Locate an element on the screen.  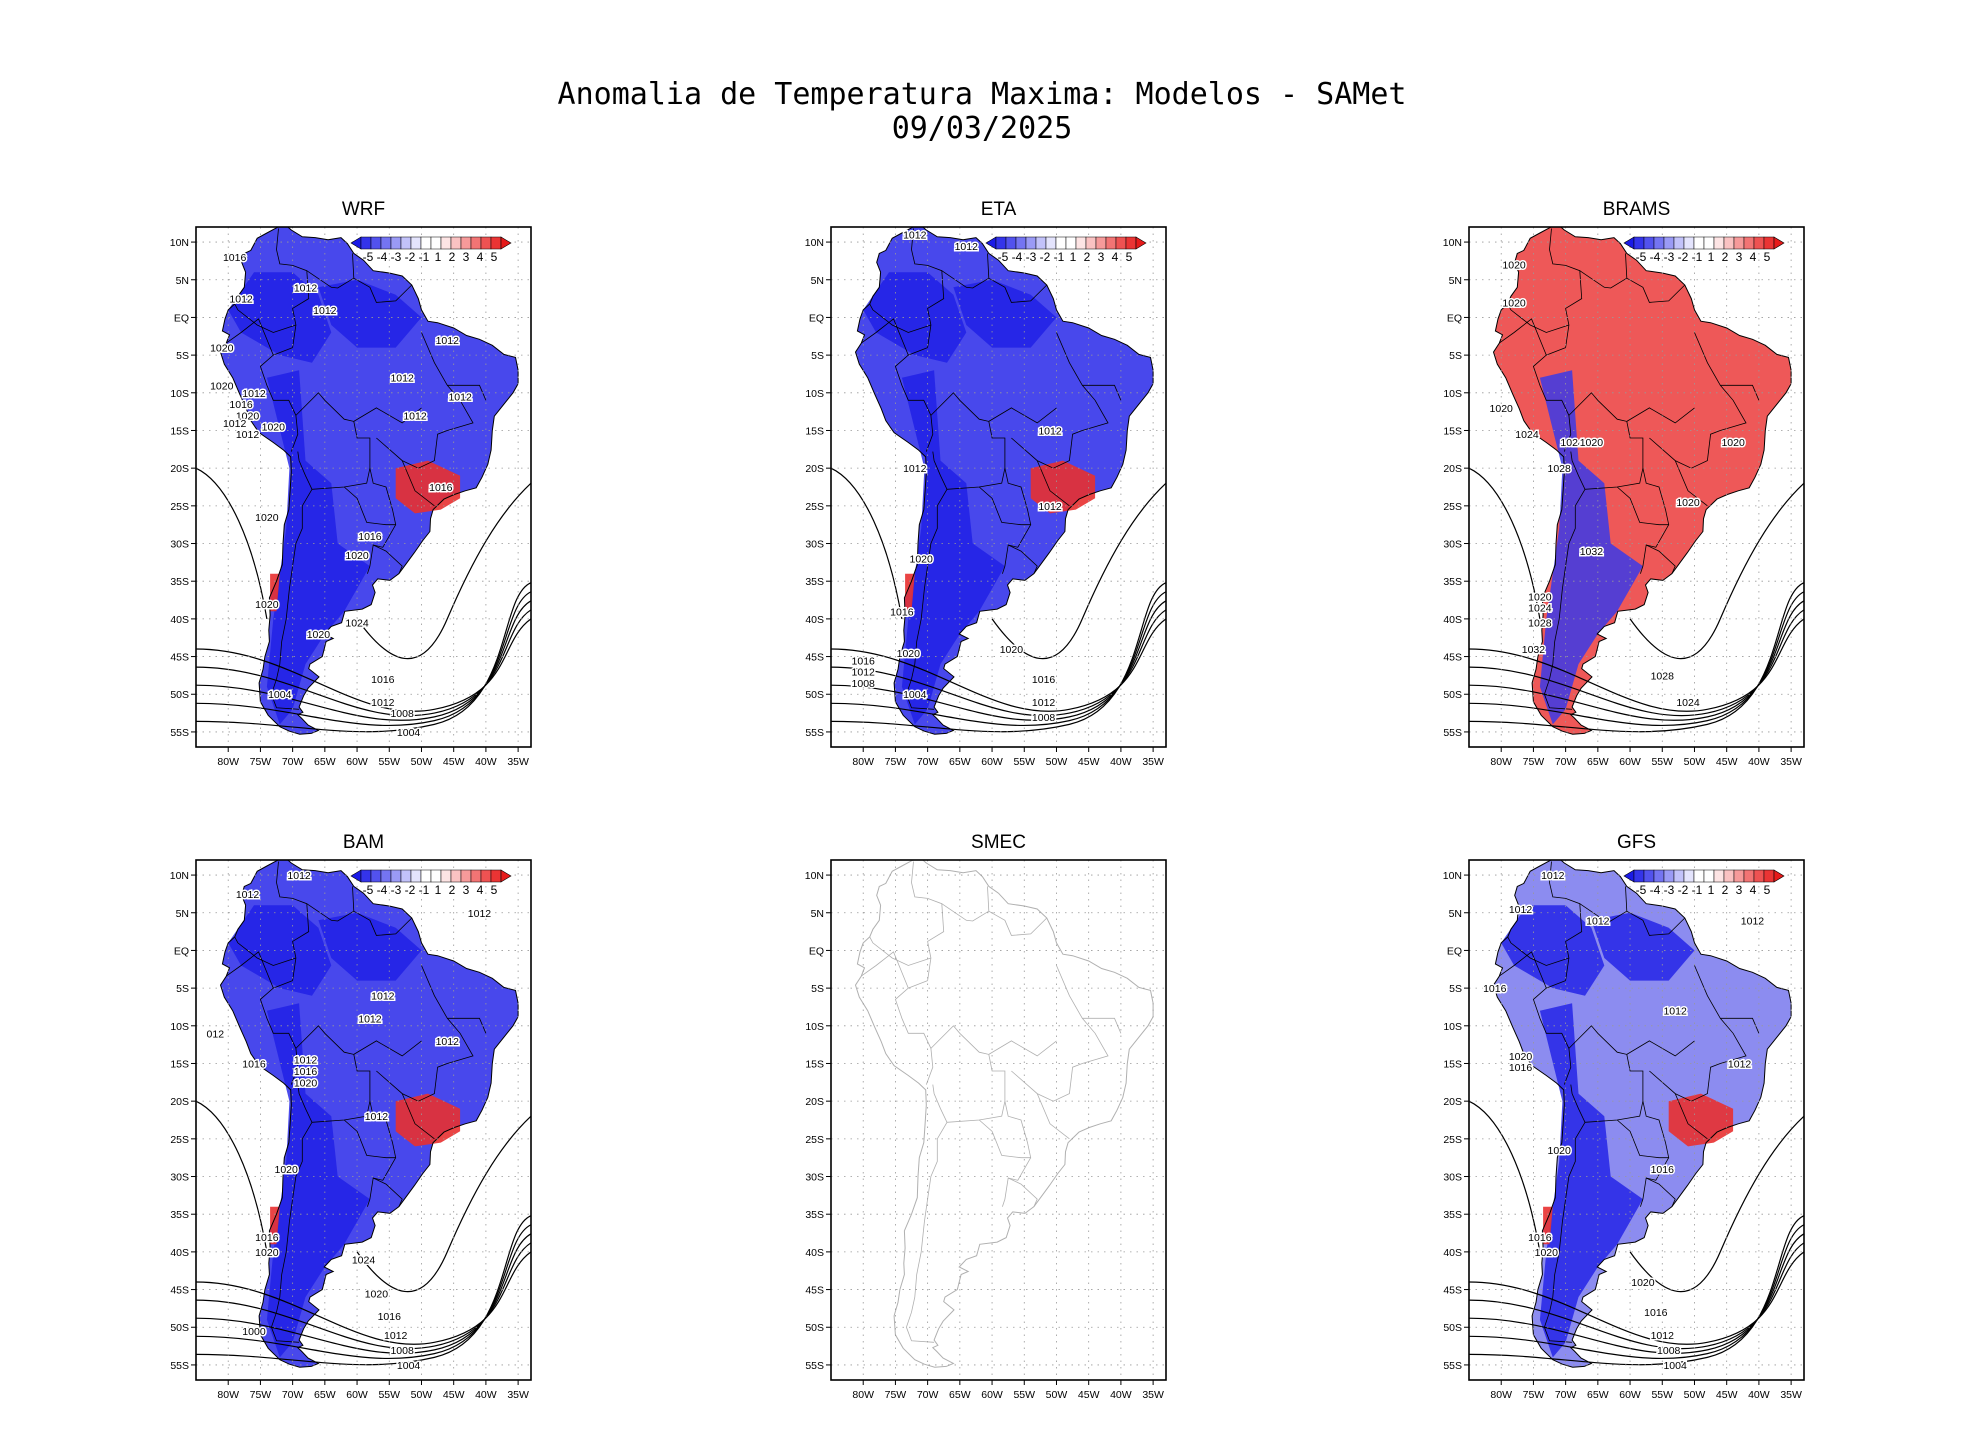
x-tick-label: 75W is located at coordinates (261, 1395).